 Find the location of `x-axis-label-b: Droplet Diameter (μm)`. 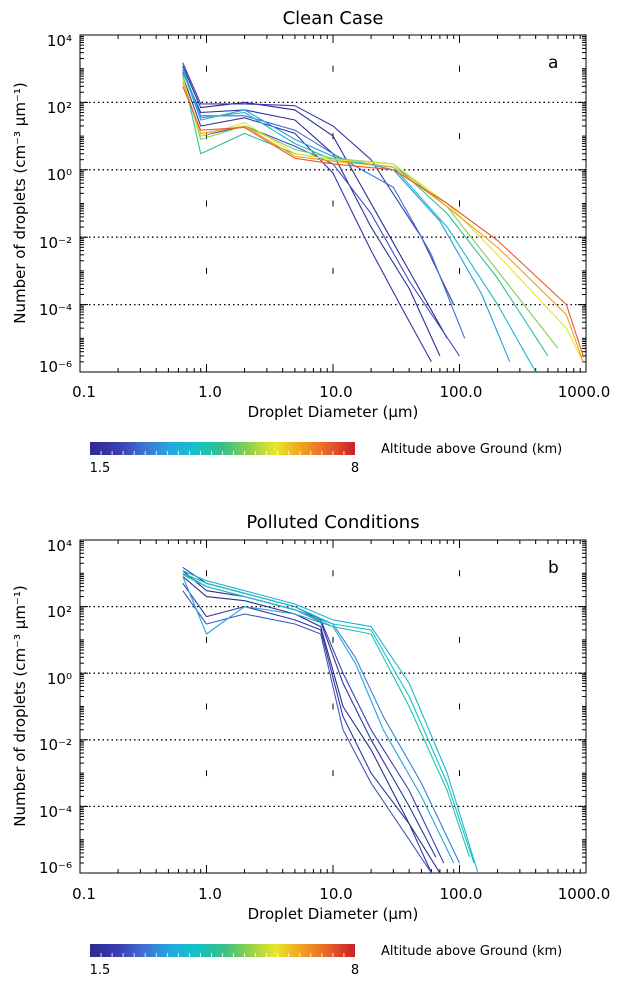

x-axis-label-b: Droplet Diameter (μm) is located at coordinates (333, 914).